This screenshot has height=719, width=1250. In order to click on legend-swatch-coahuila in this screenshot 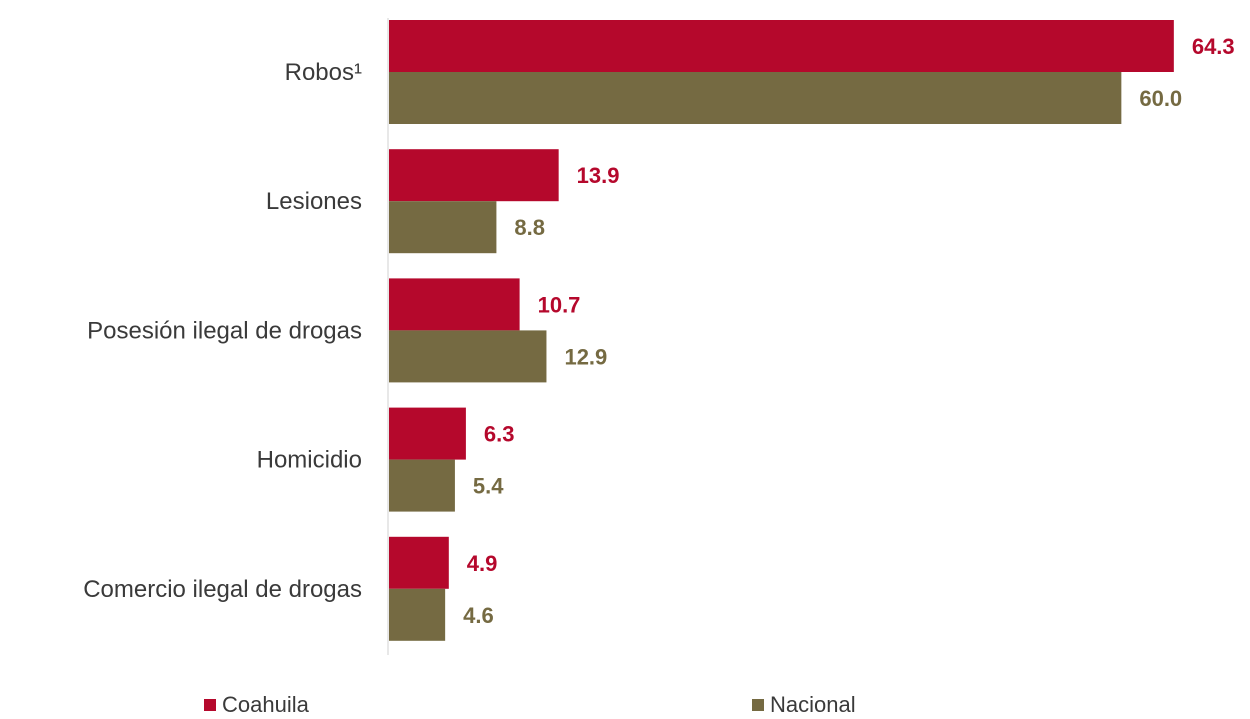, I will do `click(210, 705)`.